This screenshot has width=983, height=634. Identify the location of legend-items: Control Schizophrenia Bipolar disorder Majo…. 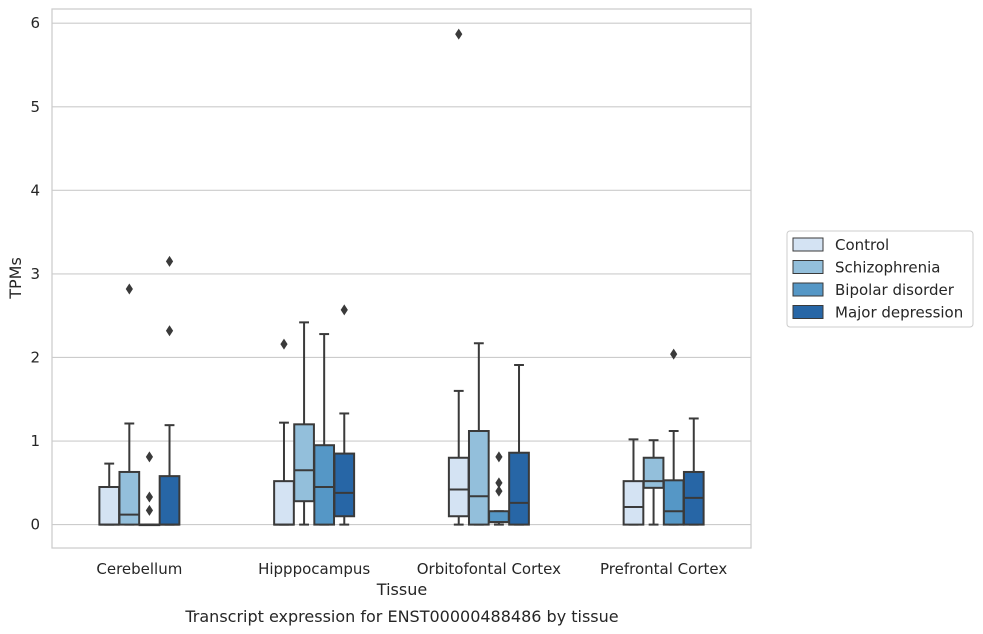
(877, 279).